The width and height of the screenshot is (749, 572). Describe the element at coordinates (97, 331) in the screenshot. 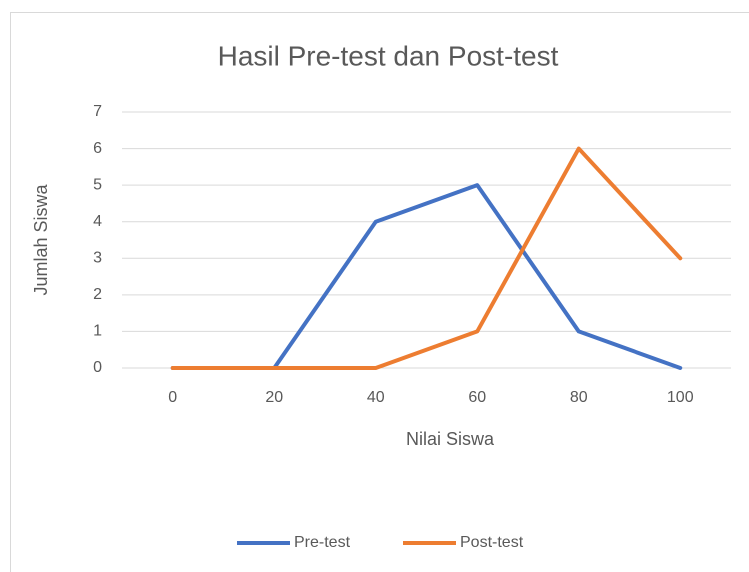

I see `y-tick-label: 1` at that location.